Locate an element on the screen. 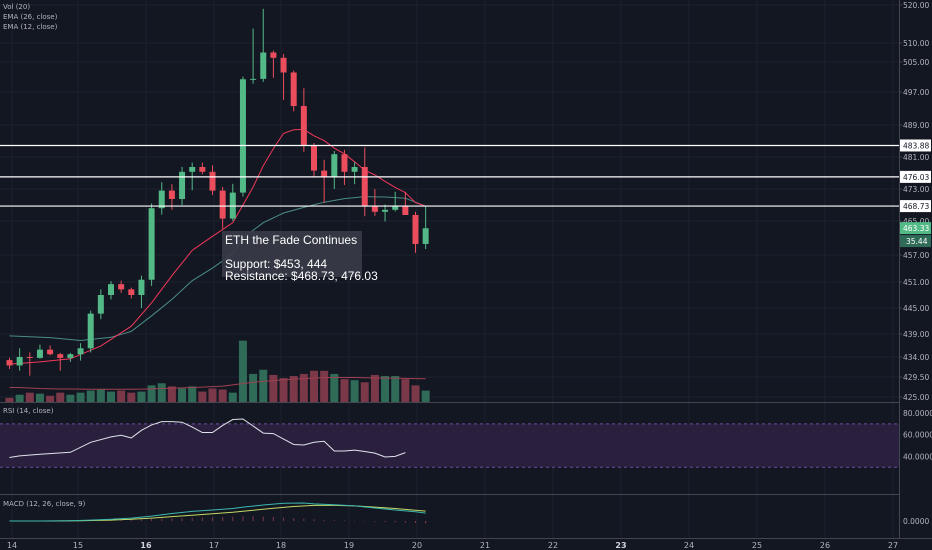 This screenshot has height=550, width=932. time-tick-label-7: 21 is located at coordinates (485, 545).